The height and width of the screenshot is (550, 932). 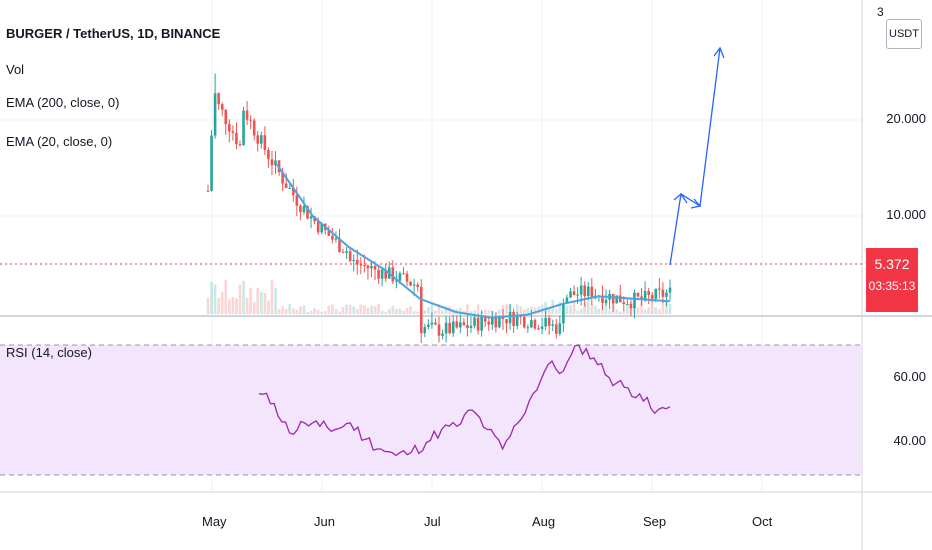 What do you see at coordinates (762, 521) in the screenshot?
I see `month-oct: Oct` at bounding box center [762, 521].